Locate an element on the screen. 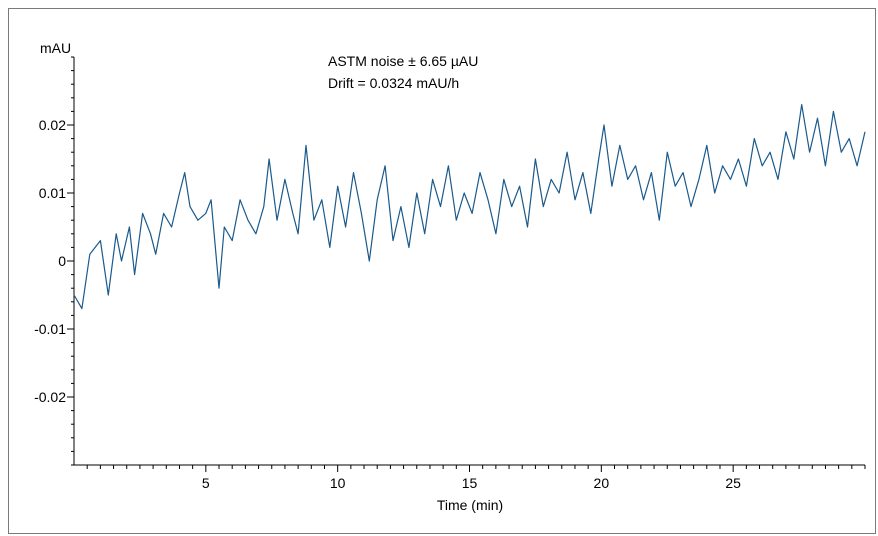 The height and width of the screenshot is (536, 878). noise-annotation: ASTM noise ± 6.65 µAU is located at coordinates (403, 61).